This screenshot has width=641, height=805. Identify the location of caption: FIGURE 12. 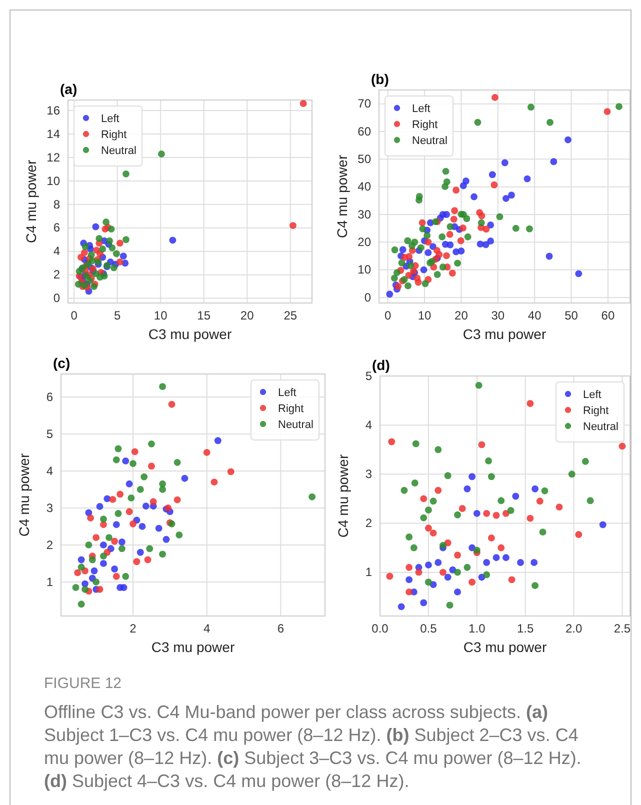
(83, 683).